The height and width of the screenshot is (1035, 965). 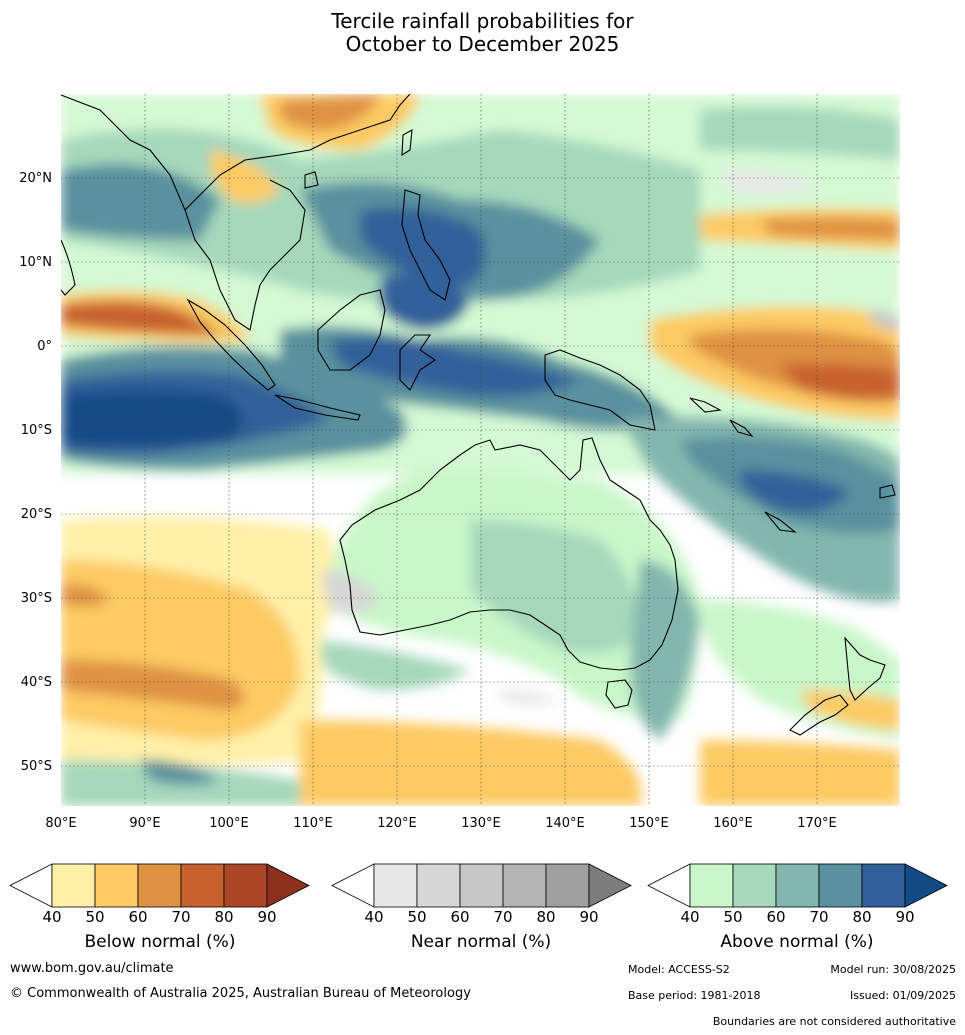 What do you see at coordinates (36, 514) in the screenshot?
I see `lat-label: 20°S` at bounding box center [36, 514].